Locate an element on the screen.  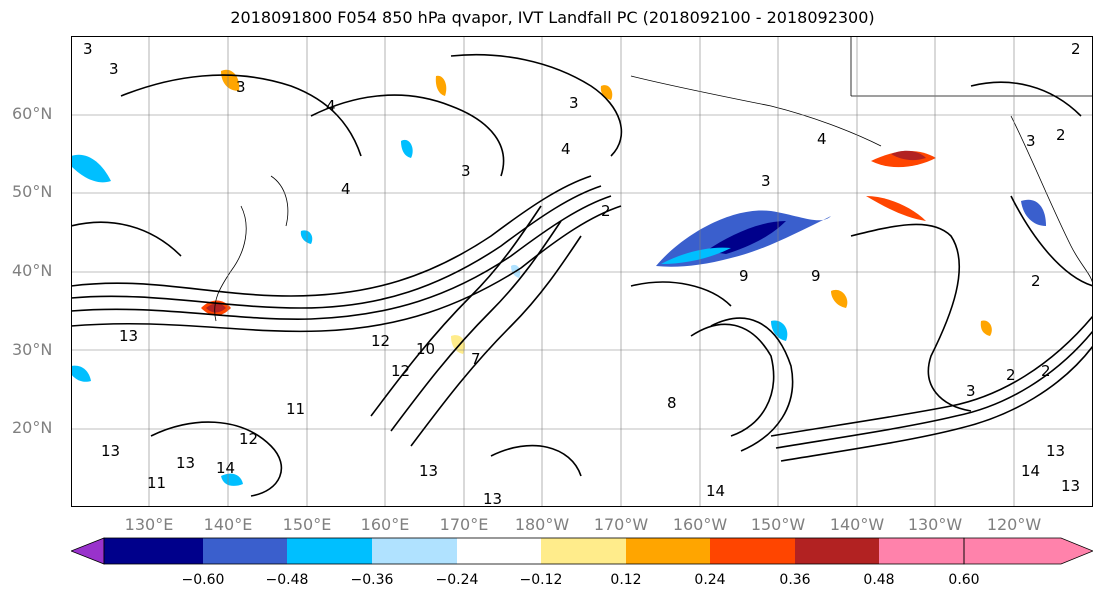
lon-label: 170°E is located at coordinates (464, 524).